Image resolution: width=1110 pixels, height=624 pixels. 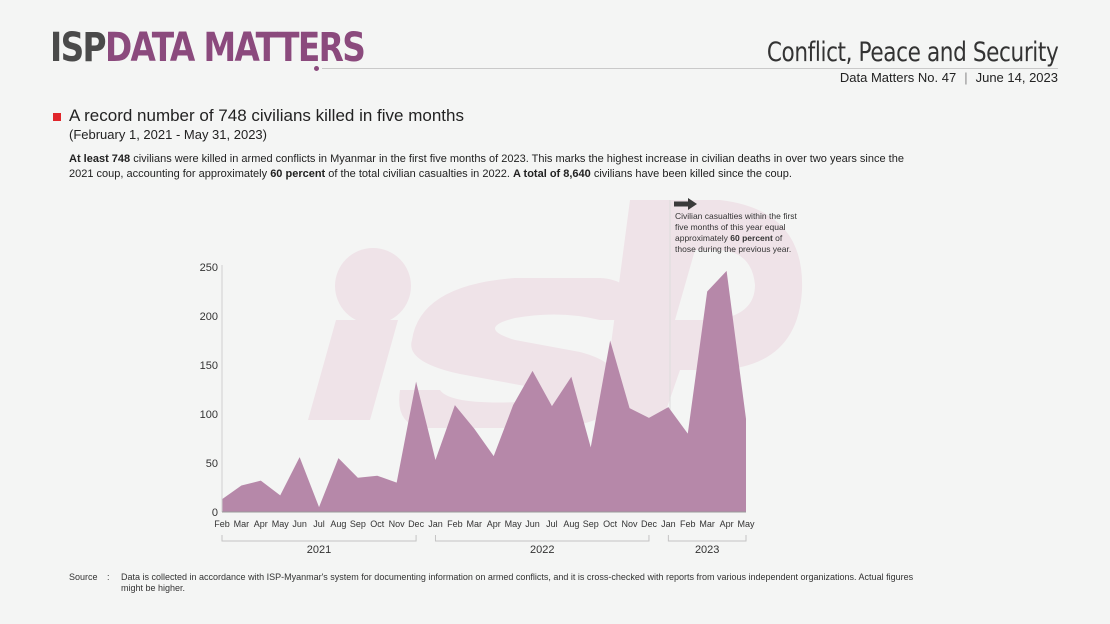 What do you see at coordinates (209, 366) in the screenshot?
I see `y-tick-label: 150` at bounding box center [209, 366].